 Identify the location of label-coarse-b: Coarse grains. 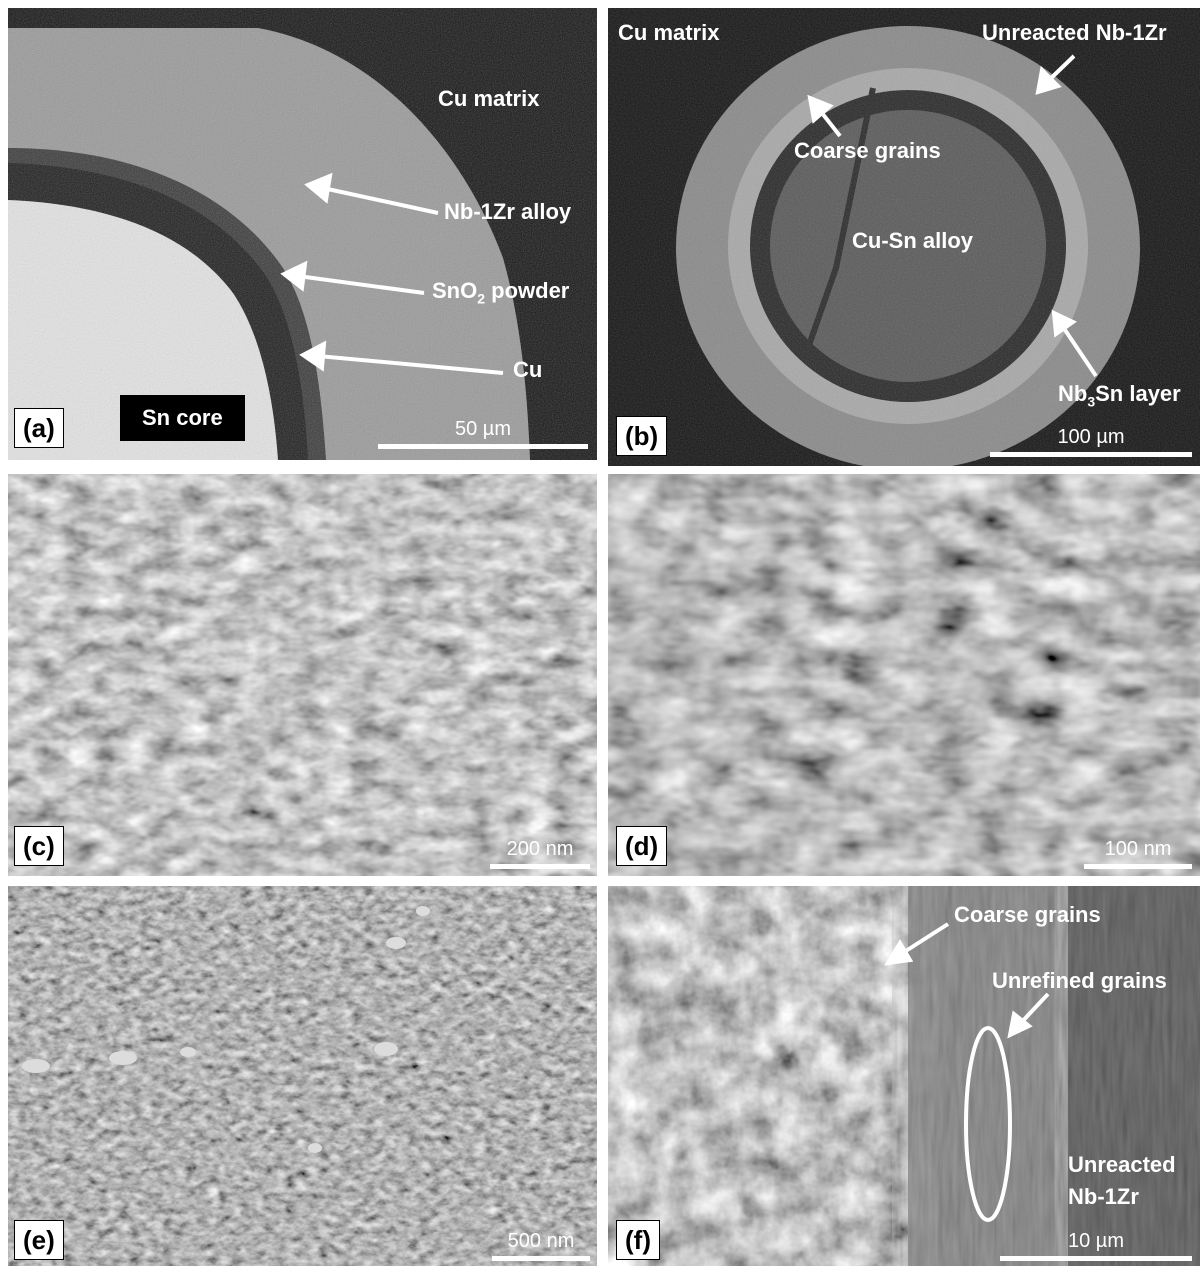
(867, 150).